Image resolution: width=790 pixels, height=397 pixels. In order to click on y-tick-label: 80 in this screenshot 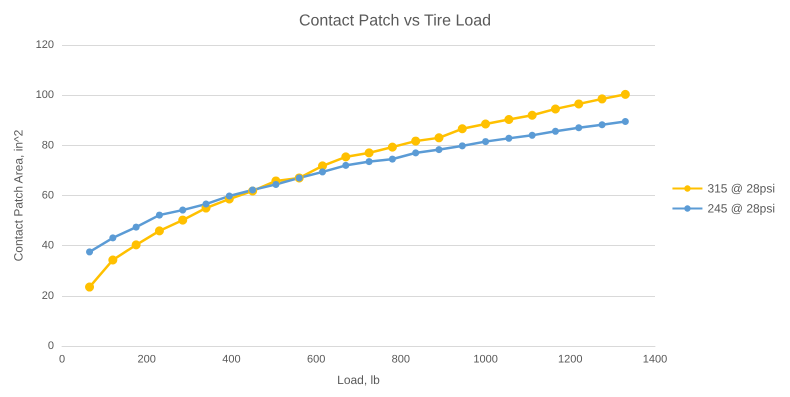, I will do `click(48, 145)`.